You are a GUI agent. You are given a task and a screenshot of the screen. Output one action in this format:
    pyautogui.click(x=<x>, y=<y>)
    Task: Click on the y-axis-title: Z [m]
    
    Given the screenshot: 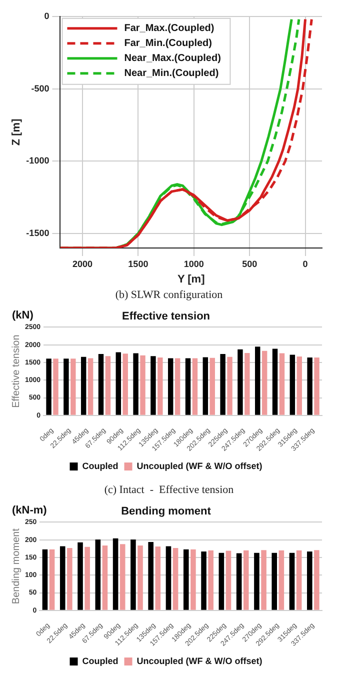 What is the action you would take?
    pyautogui.click(x=16, y=132)
    